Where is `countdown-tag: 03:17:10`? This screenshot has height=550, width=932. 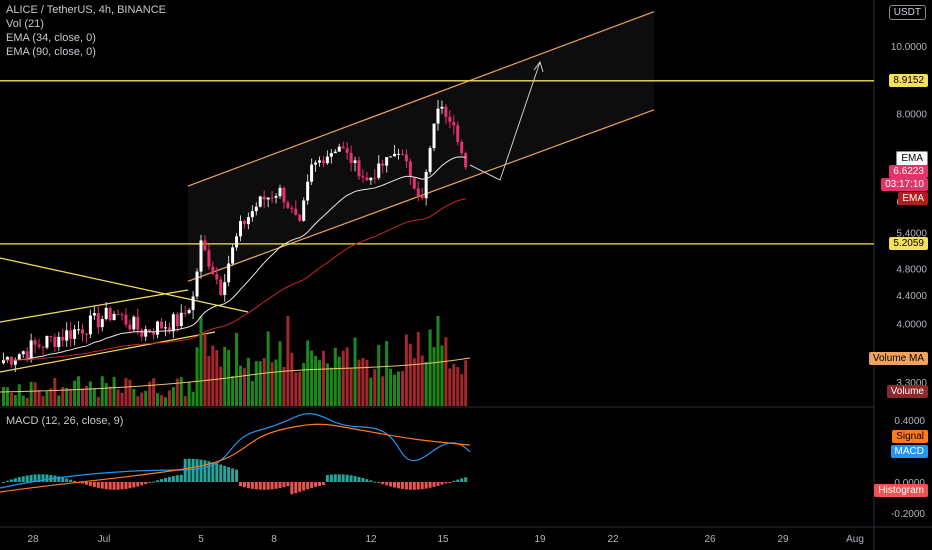 countdown-tag: 03:17:10 is located at coordinates (904, 184).